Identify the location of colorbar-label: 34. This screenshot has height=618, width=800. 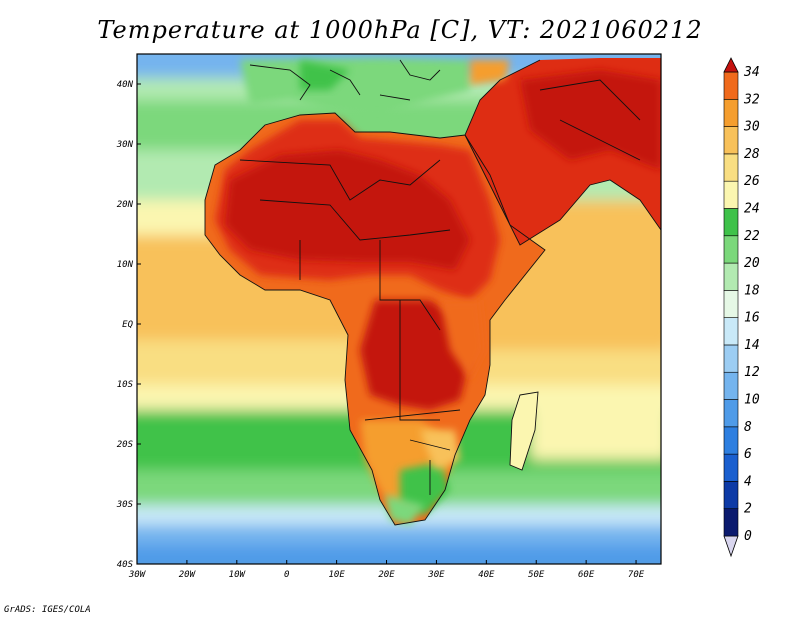
(751, 72).